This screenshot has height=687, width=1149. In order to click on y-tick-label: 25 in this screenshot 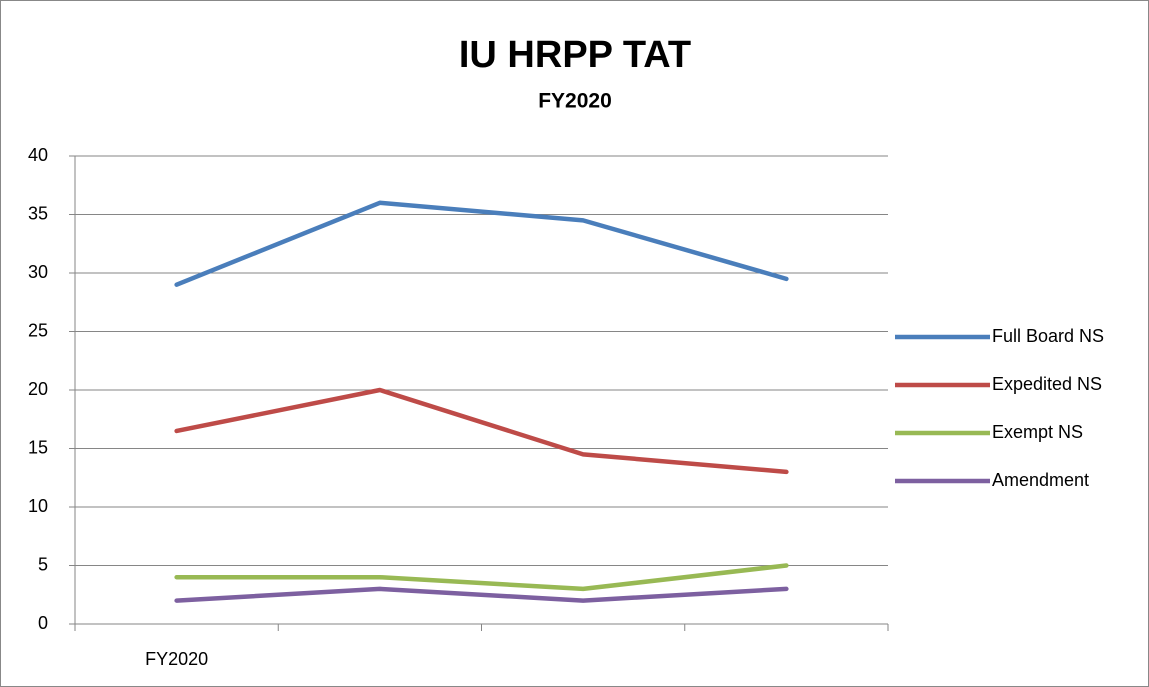, I will do `click(38, 330)`.